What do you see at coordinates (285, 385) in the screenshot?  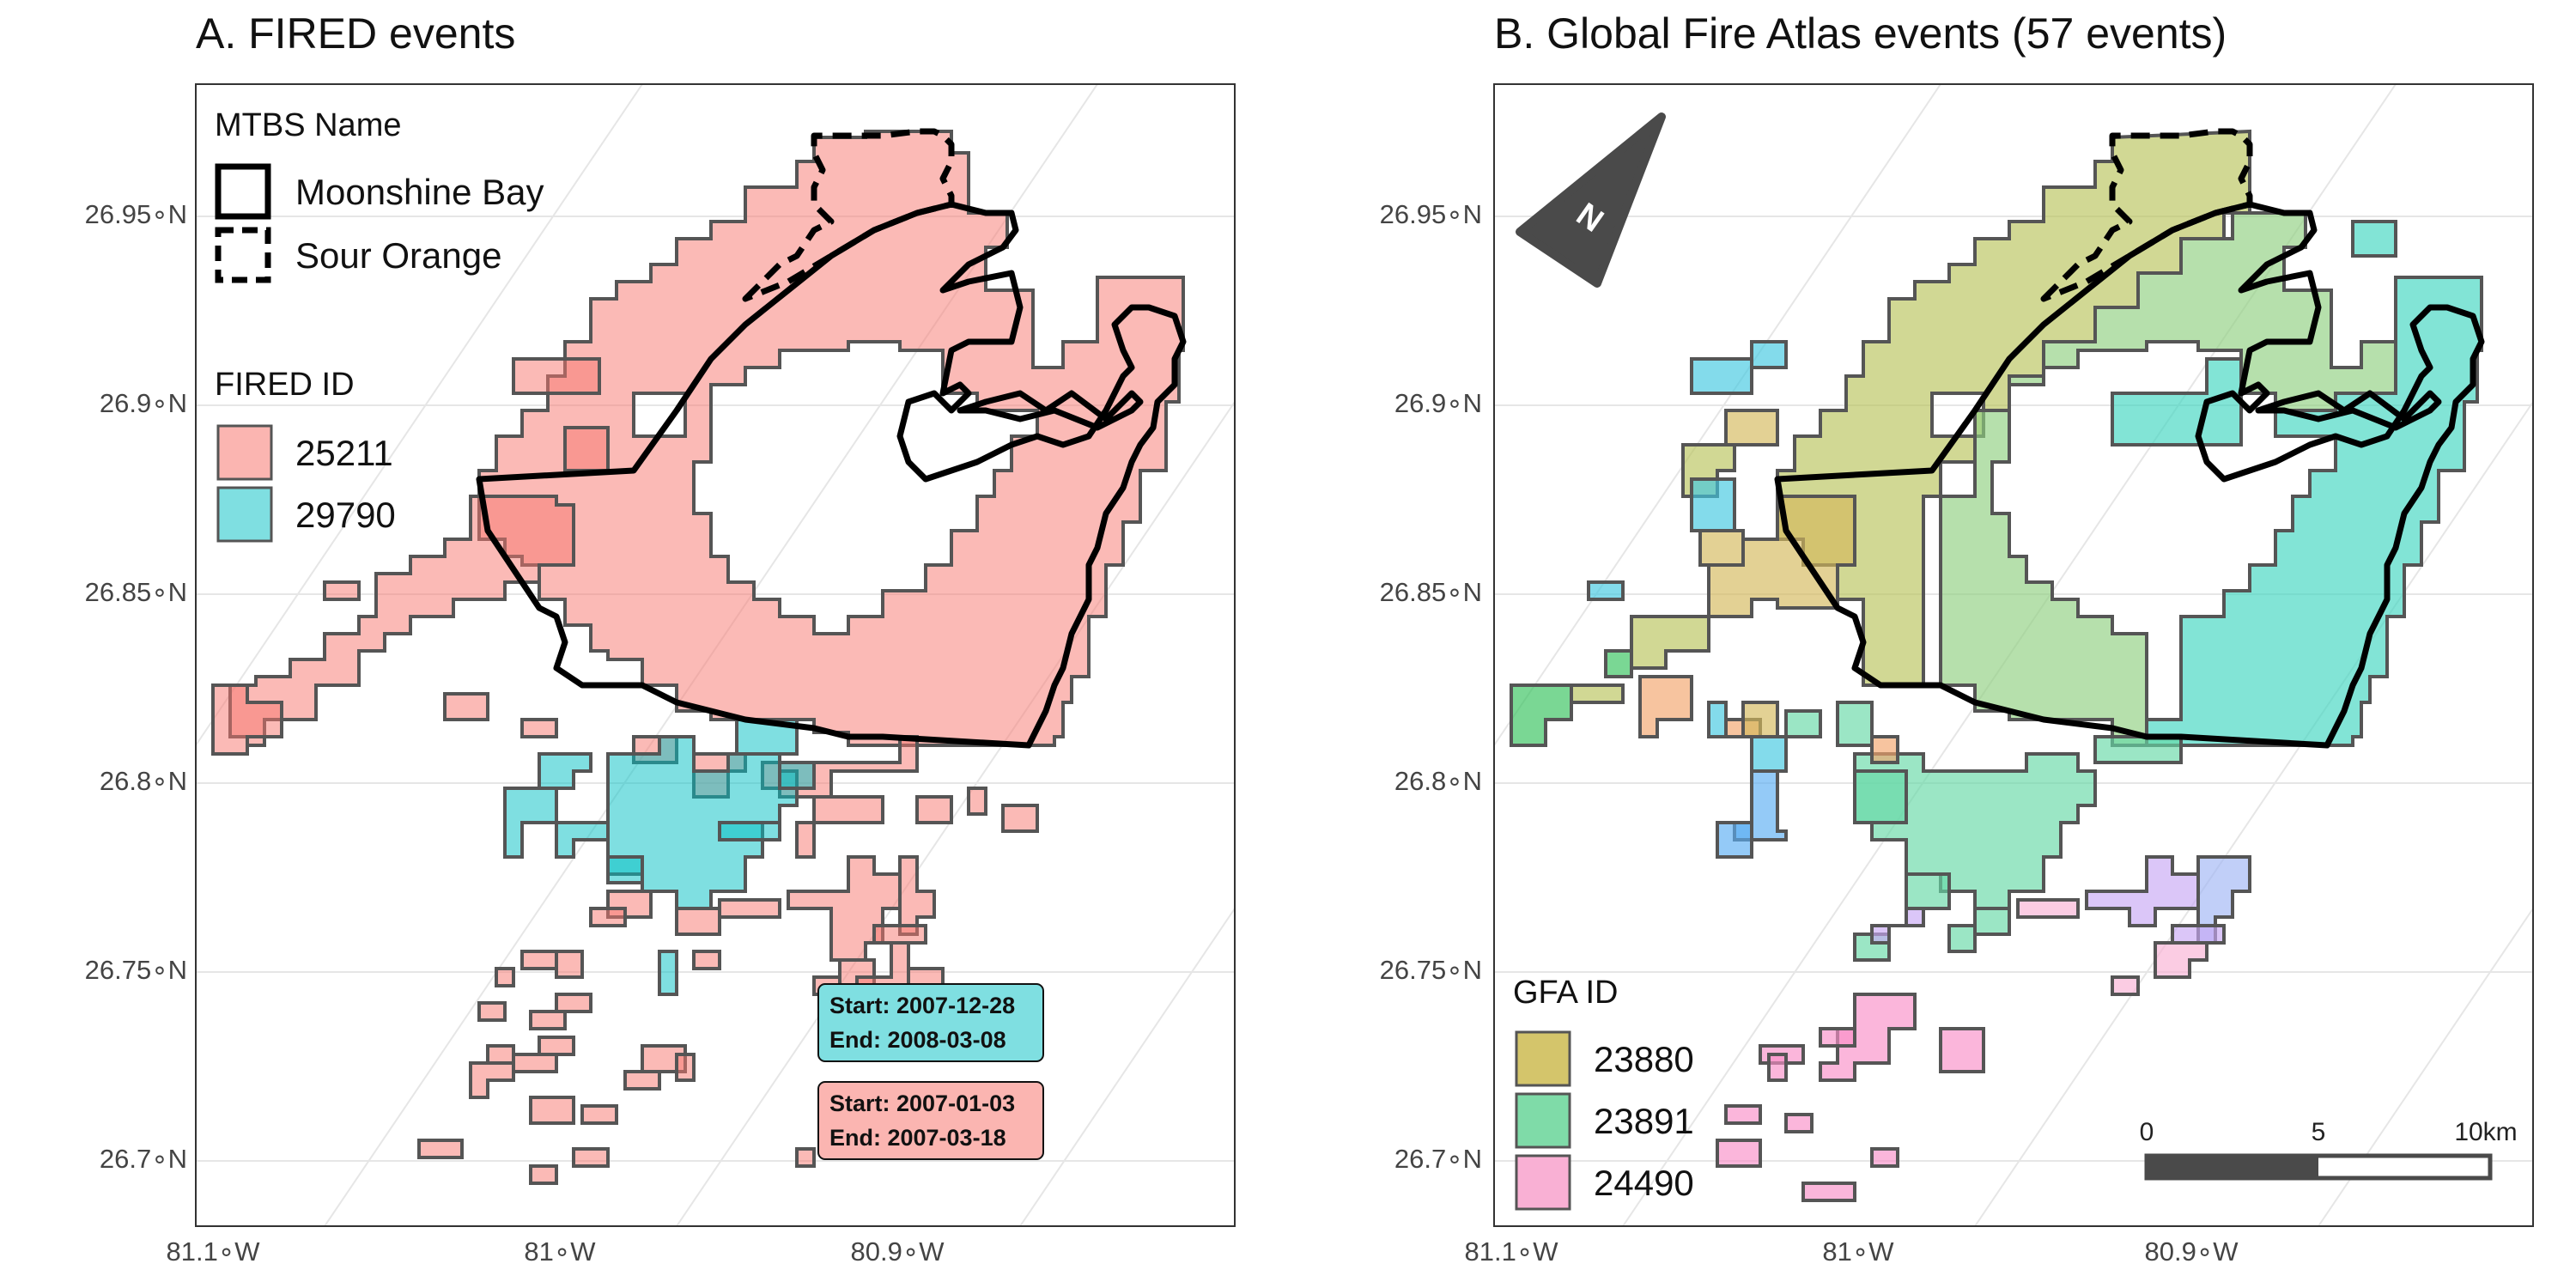 I see `legend-fired-title: FIRED ID` at bounding box center [285, 385].